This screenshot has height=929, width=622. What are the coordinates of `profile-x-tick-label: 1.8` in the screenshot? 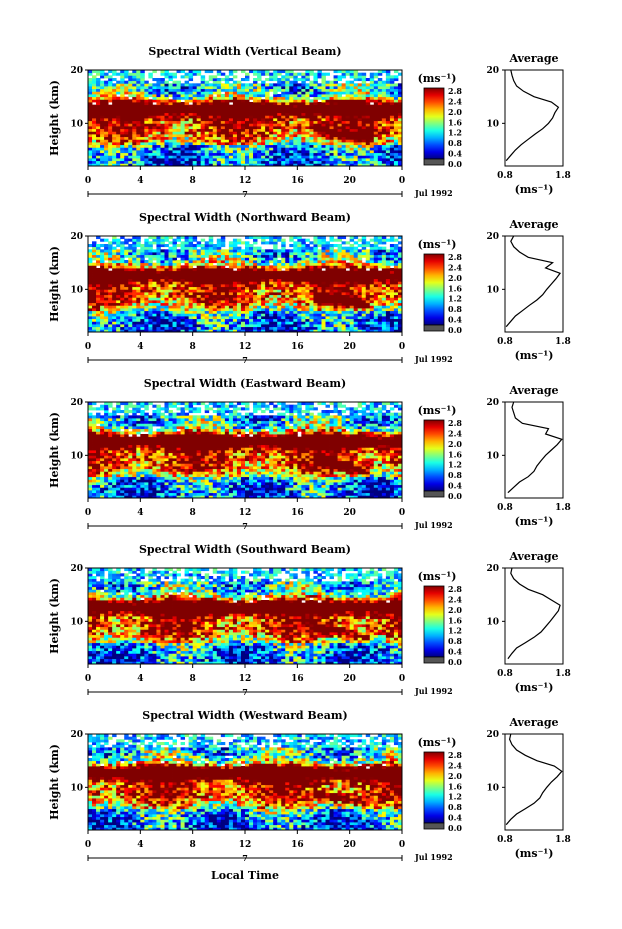 It's located at (563, 176).